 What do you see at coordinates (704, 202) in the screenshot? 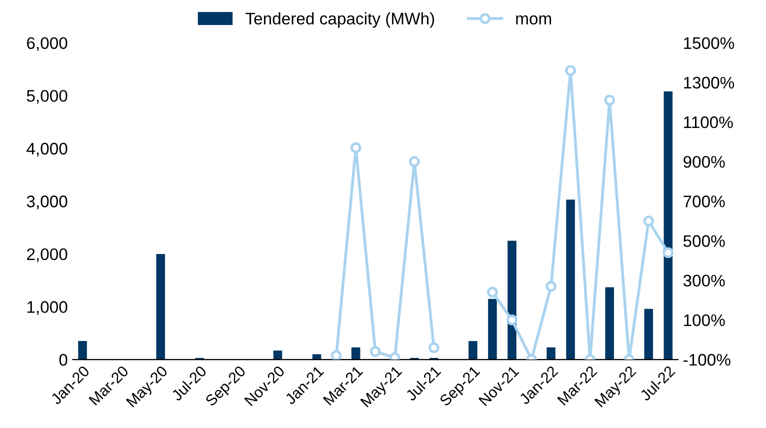
I see `y2-tick-label: 700%` at bounding box center [704, 202].